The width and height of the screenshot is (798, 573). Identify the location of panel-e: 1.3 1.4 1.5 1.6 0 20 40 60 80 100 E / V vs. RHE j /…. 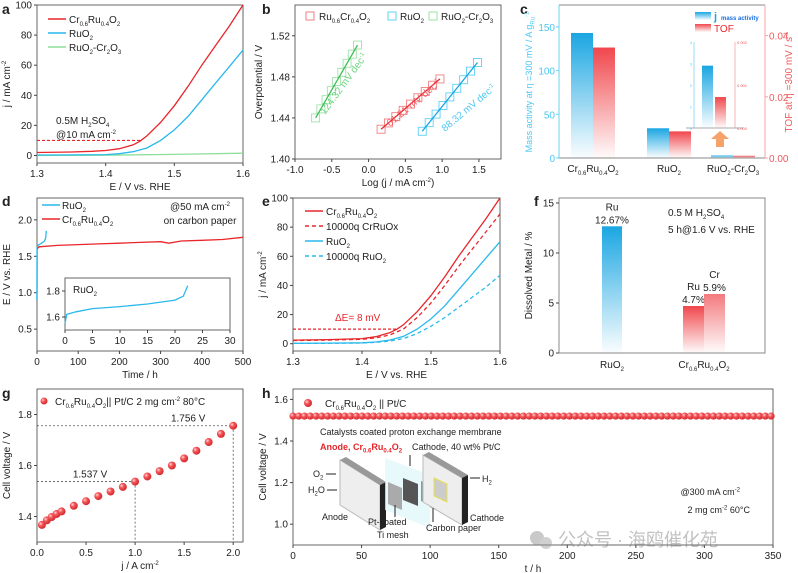
(382, 288).